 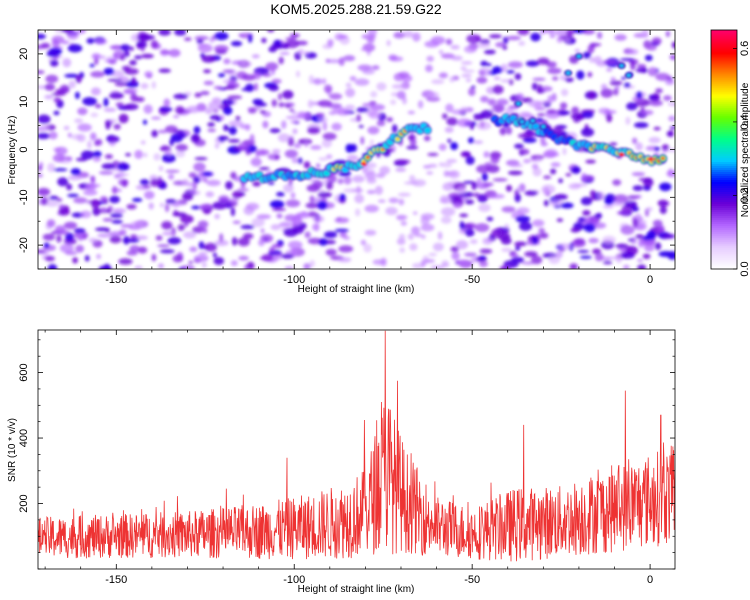 I want to click on snr-y-tick-label: 600, so click(x=24, y=372).